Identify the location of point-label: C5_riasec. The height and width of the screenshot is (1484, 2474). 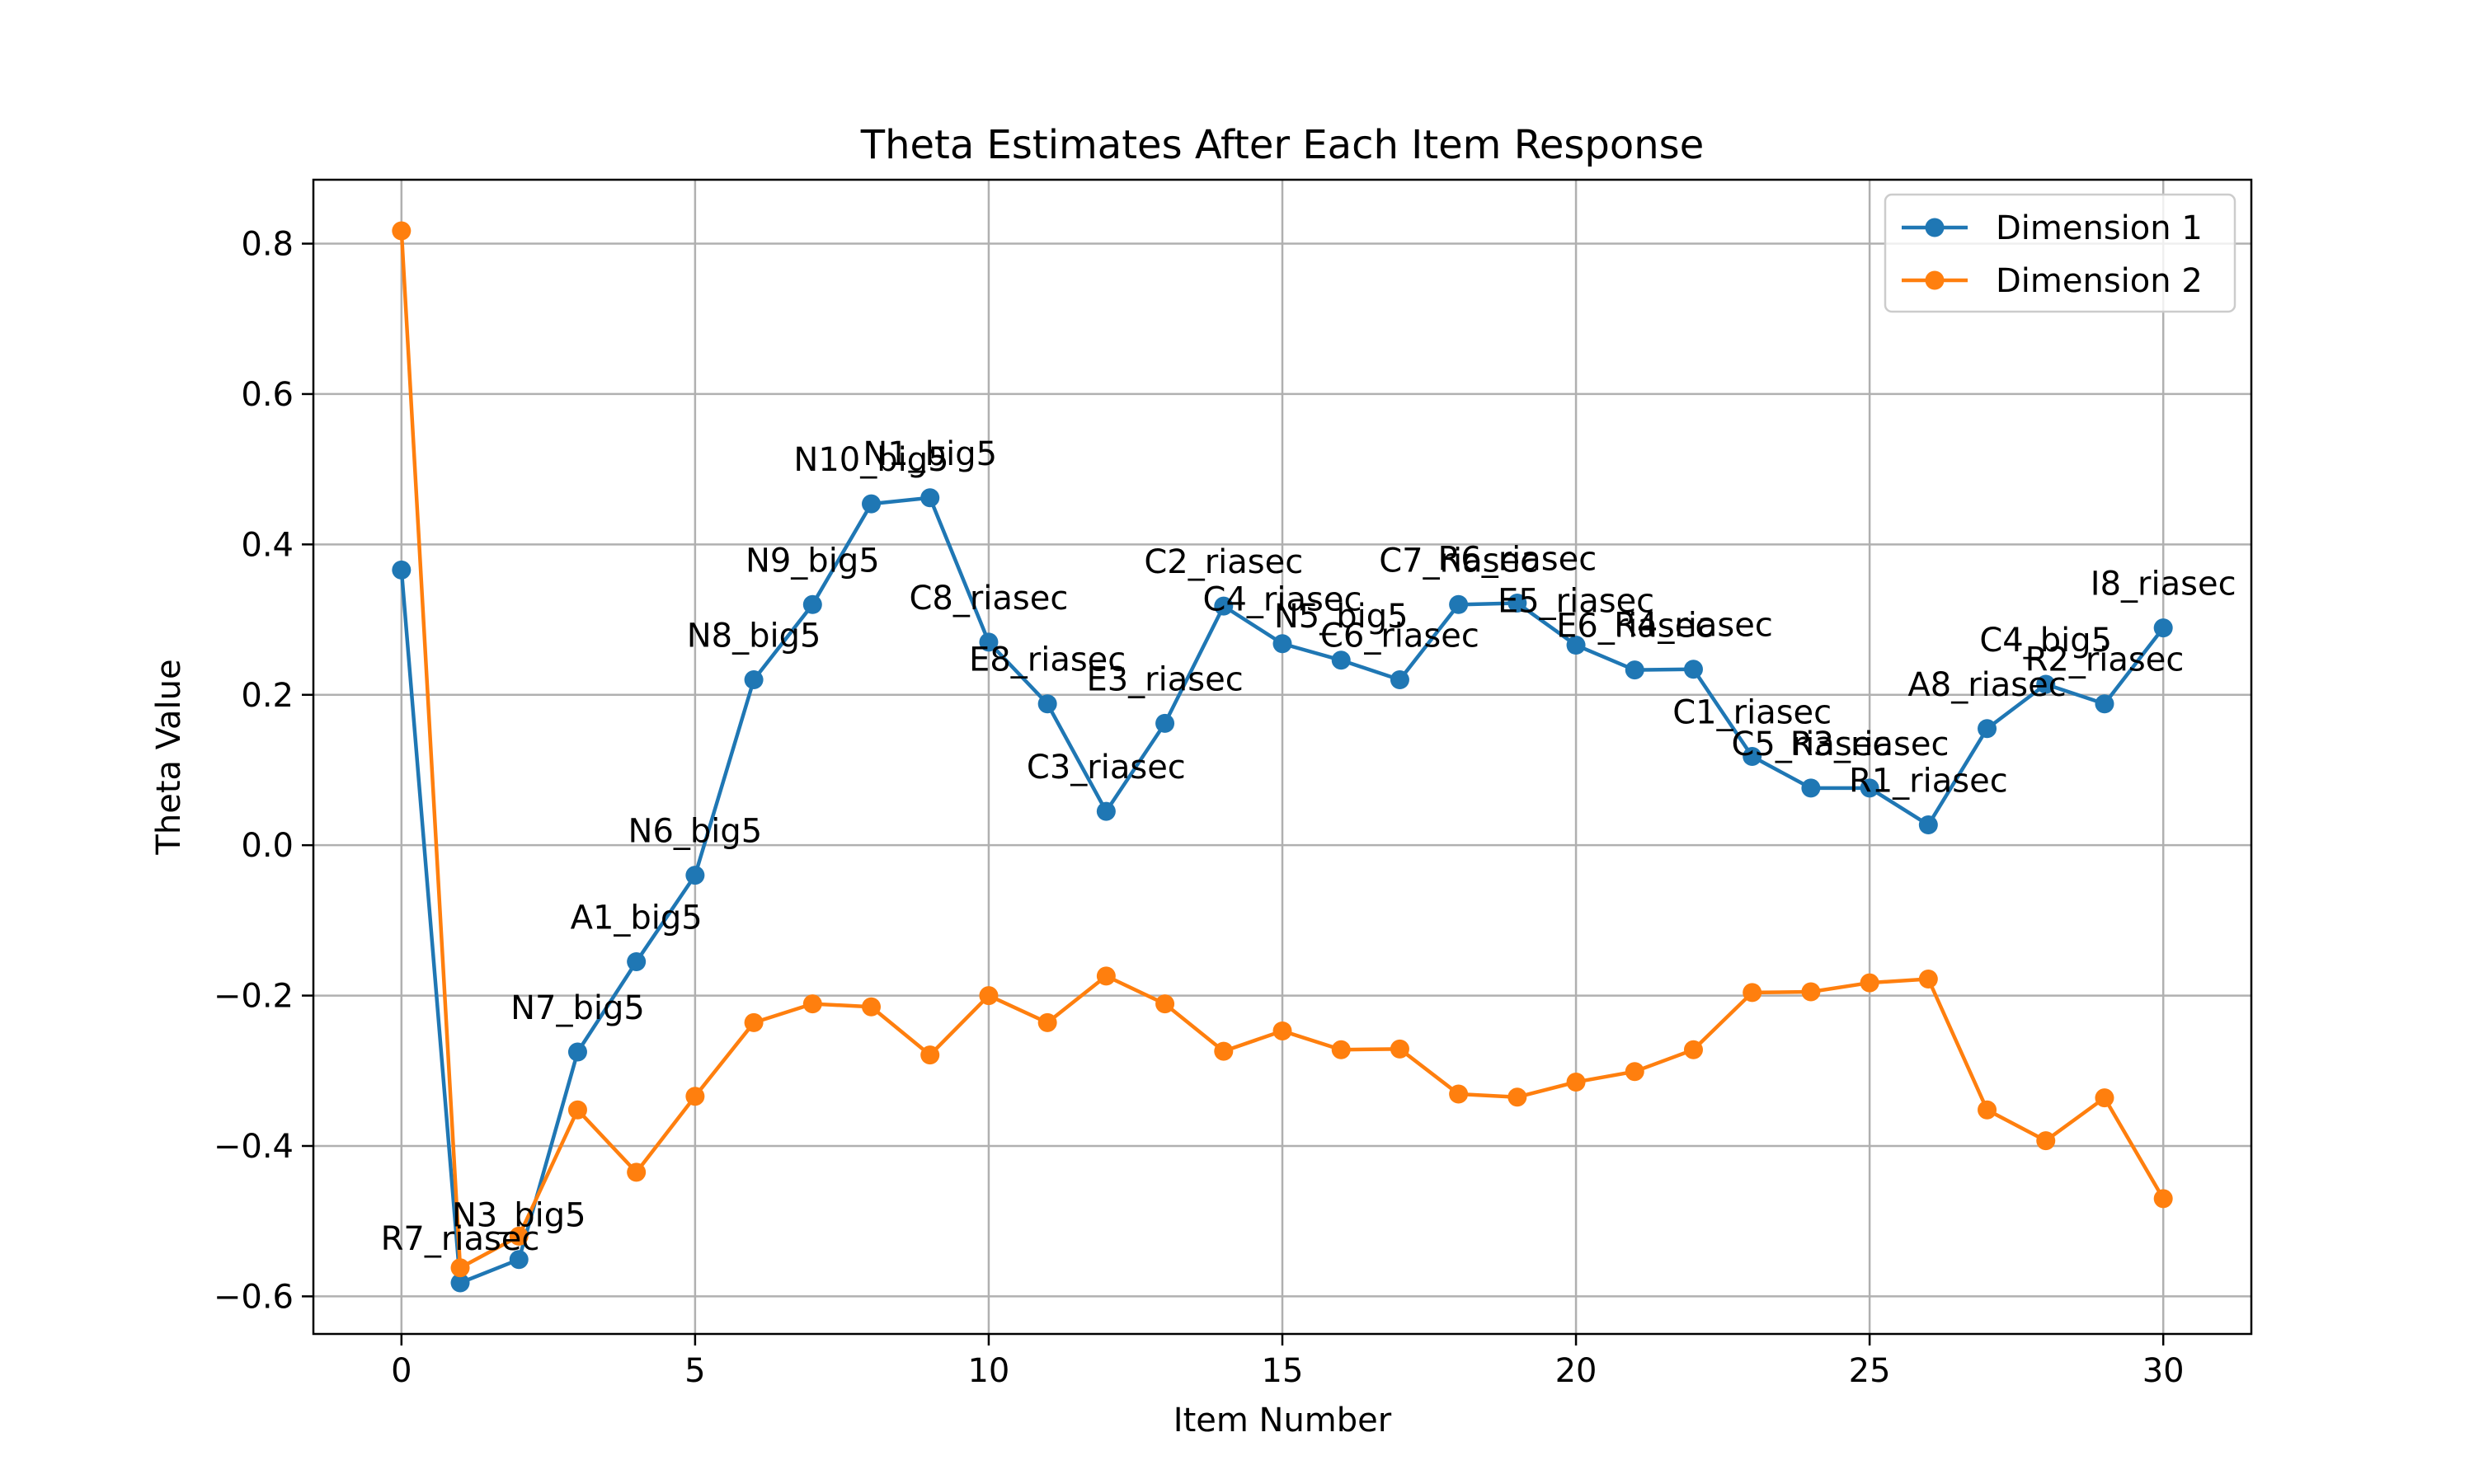
(1810, 744).